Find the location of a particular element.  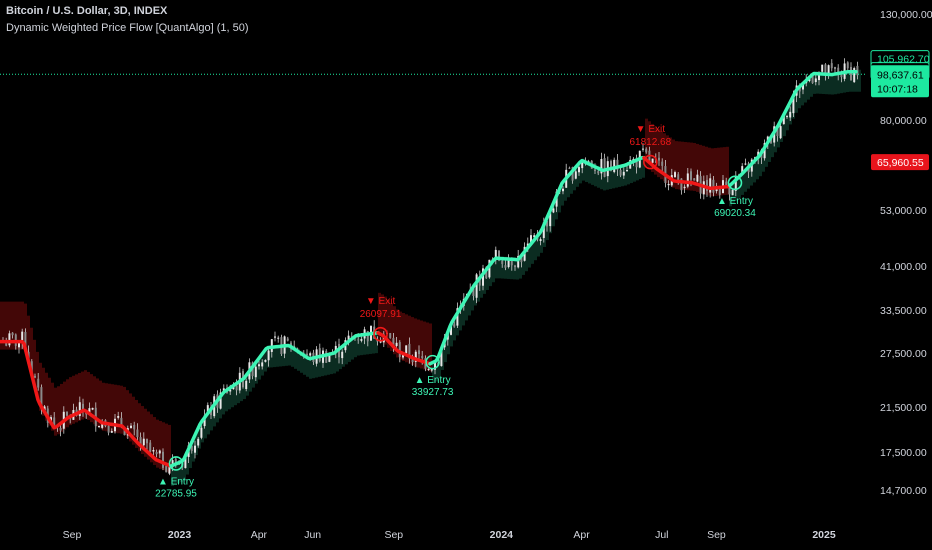

flow-segment is located at coordinates (687, 173).